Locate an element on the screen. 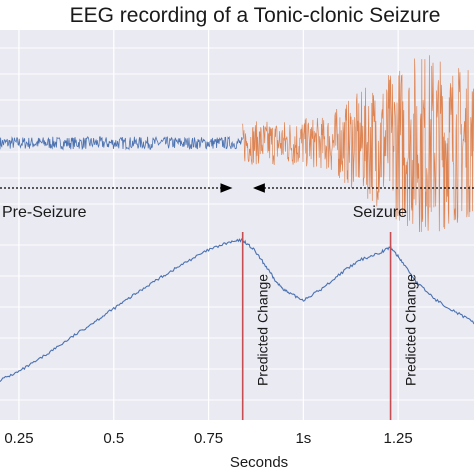  x-tick-label: 0.75 is located at coordinates (208, 438).